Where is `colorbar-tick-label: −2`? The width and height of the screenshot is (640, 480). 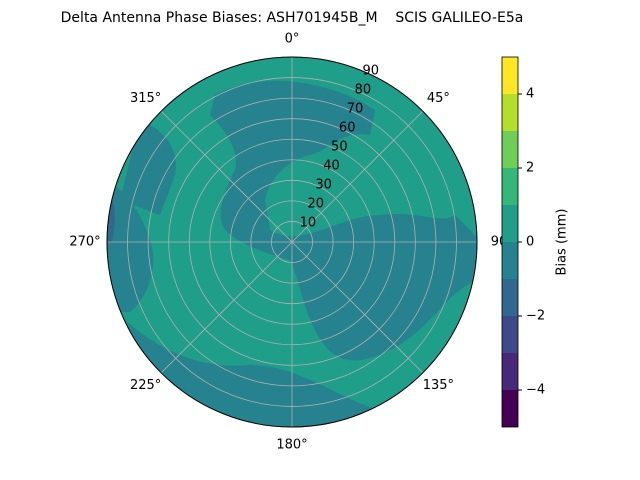 colorbar-tick-label: −2 is located at coordinates (535, 316).